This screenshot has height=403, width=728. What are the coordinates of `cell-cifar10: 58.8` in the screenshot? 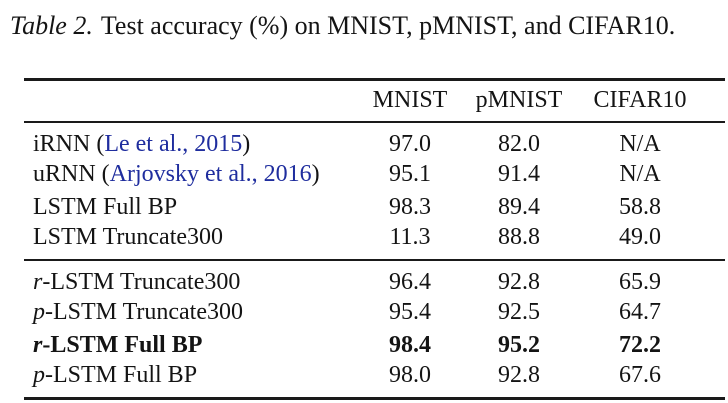 It's located at (640, 206).